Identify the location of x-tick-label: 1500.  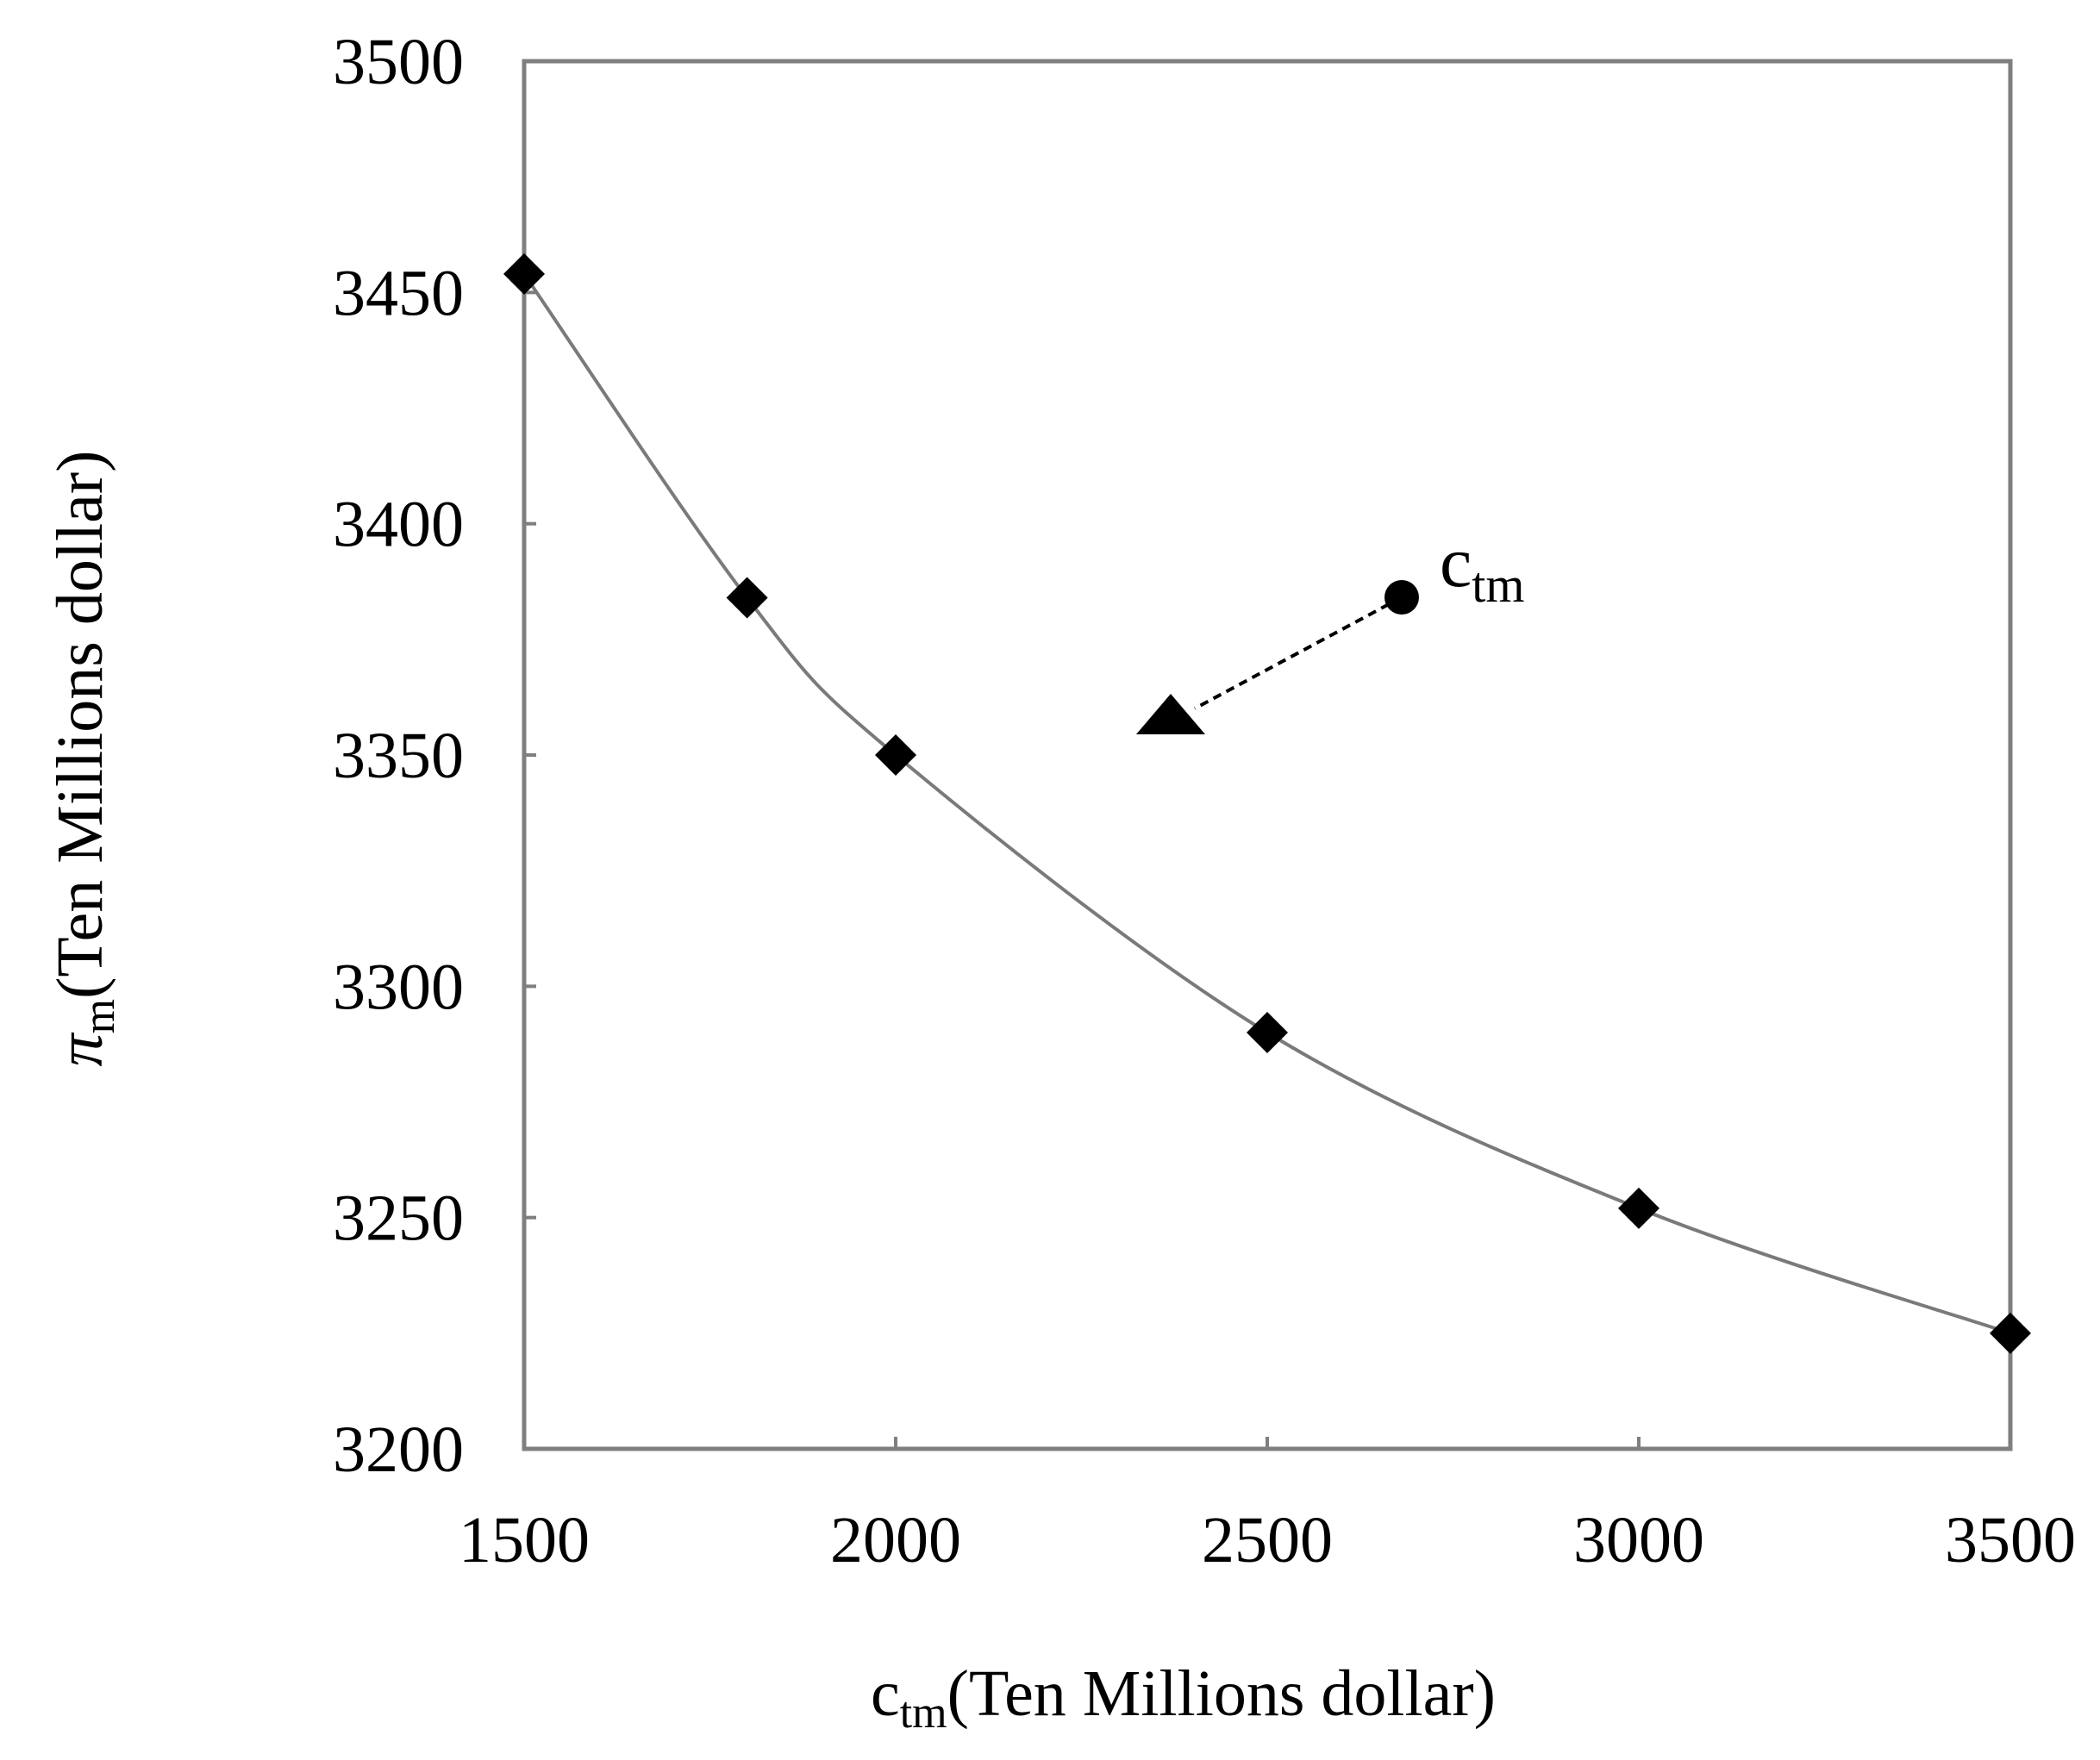
(524, 1540).